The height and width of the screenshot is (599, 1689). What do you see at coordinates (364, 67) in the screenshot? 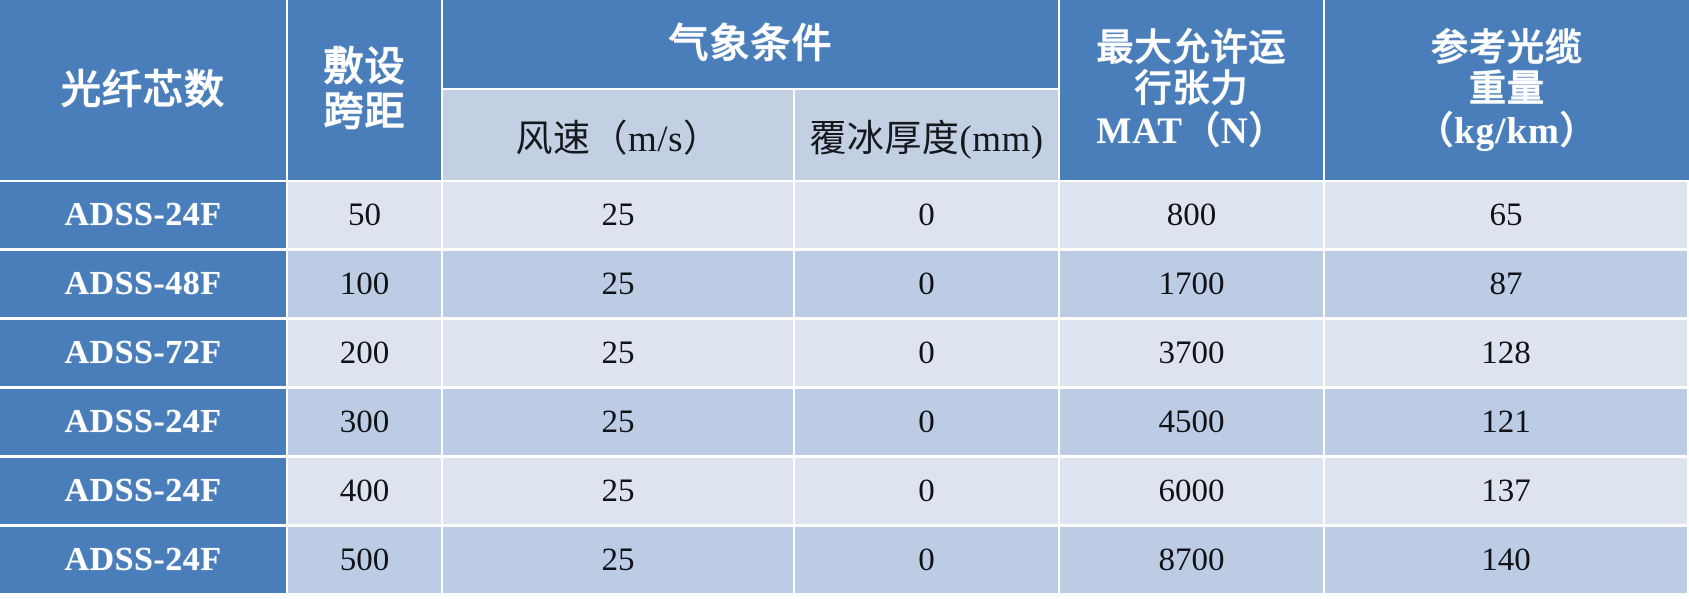
I see `header-span-distance-line1: 敷设` at bounding box center [364, 67].